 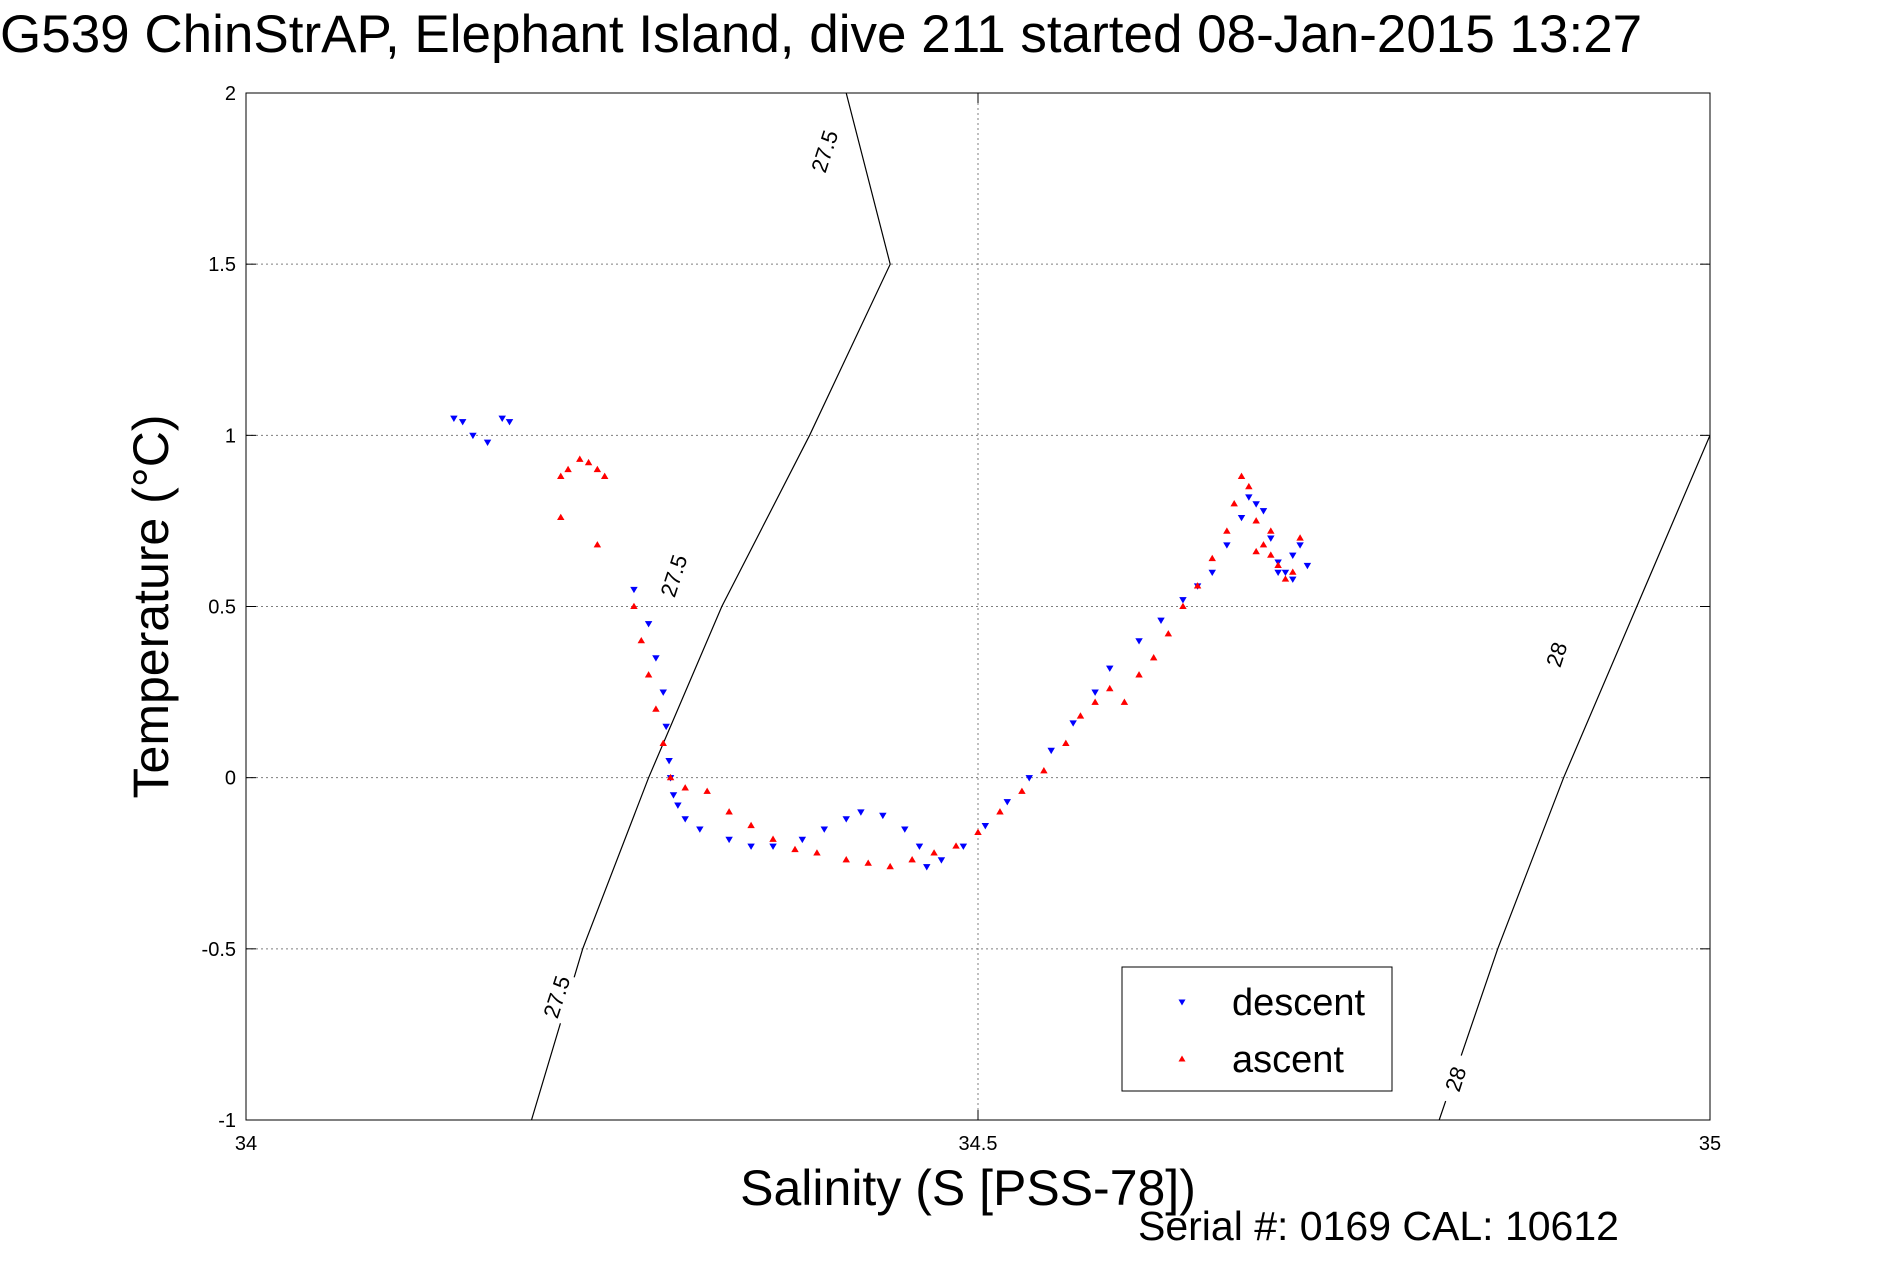 I want to click on legend-box, so click(x=1257, y=1029).